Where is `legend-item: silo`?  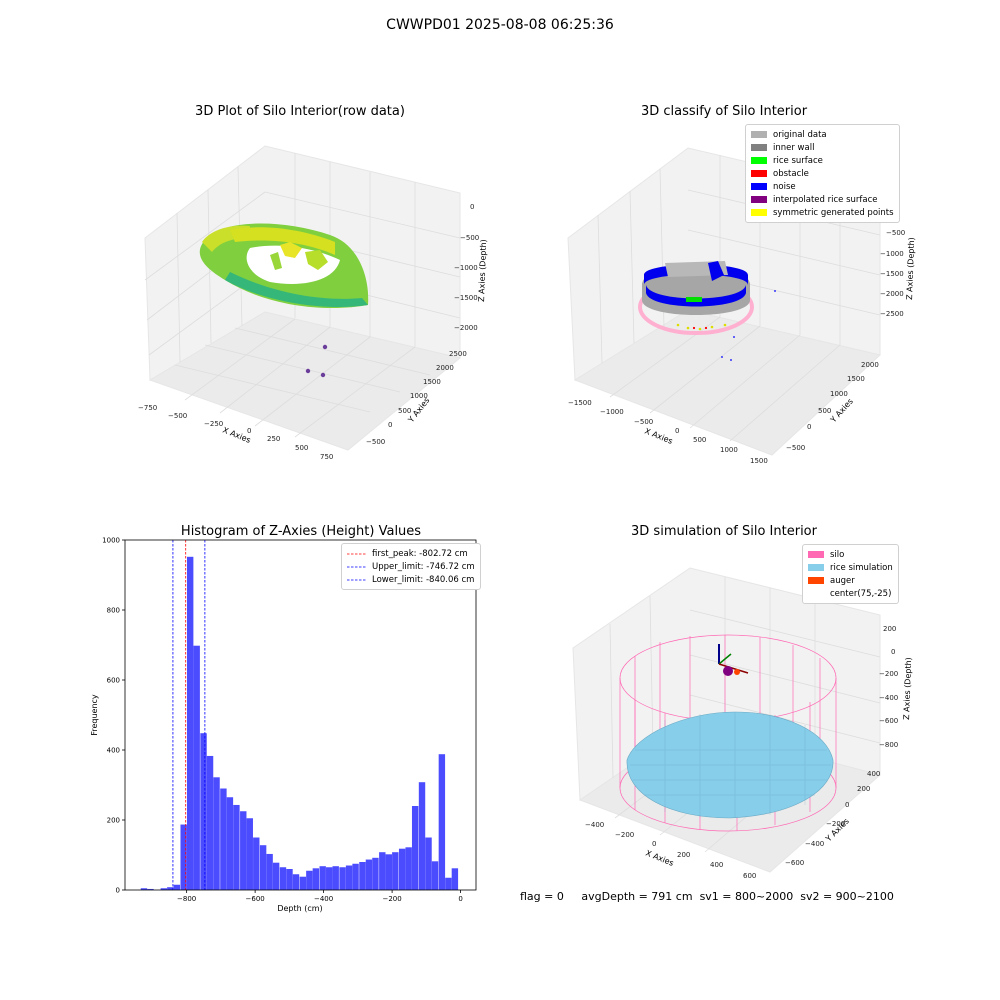 legend-item: silo is located at coordinates (850, 554).